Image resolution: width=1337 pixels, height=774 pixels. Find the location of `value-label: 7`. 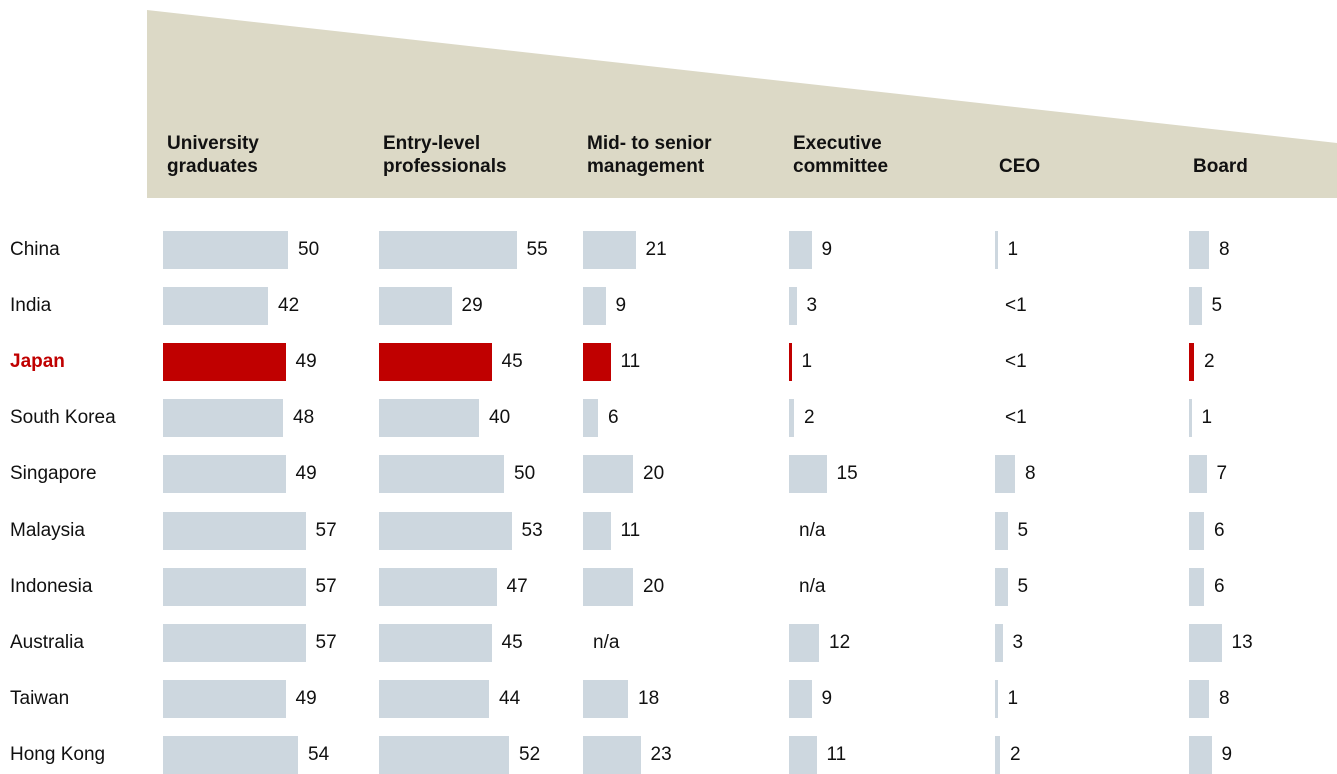

value-label: 7 is located at coordinates (1222, 474).